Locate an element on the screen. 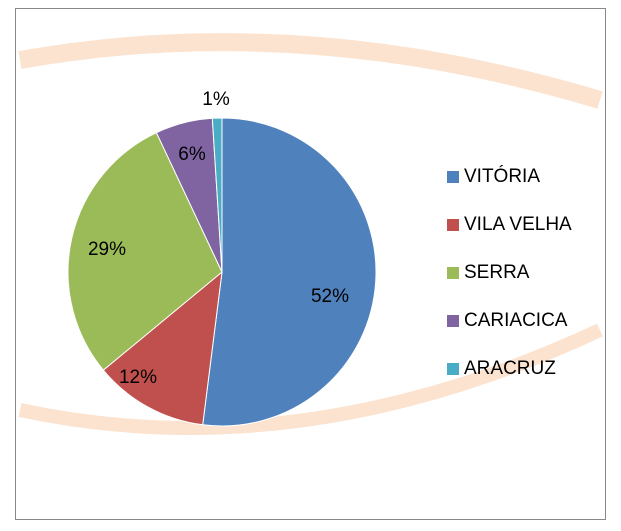 The image size is (621, 531). legend-label: VITÓRIA is located at coordinates (502, 176).